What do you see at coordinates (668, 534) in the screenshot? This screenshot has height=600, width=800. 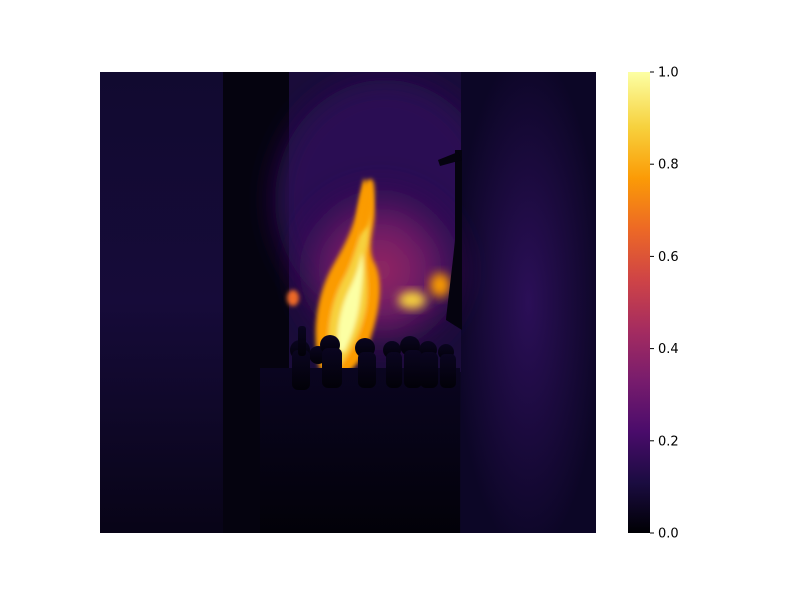 I see `colorbar-tick-label: 0.0` at bounding box center [668, 534].